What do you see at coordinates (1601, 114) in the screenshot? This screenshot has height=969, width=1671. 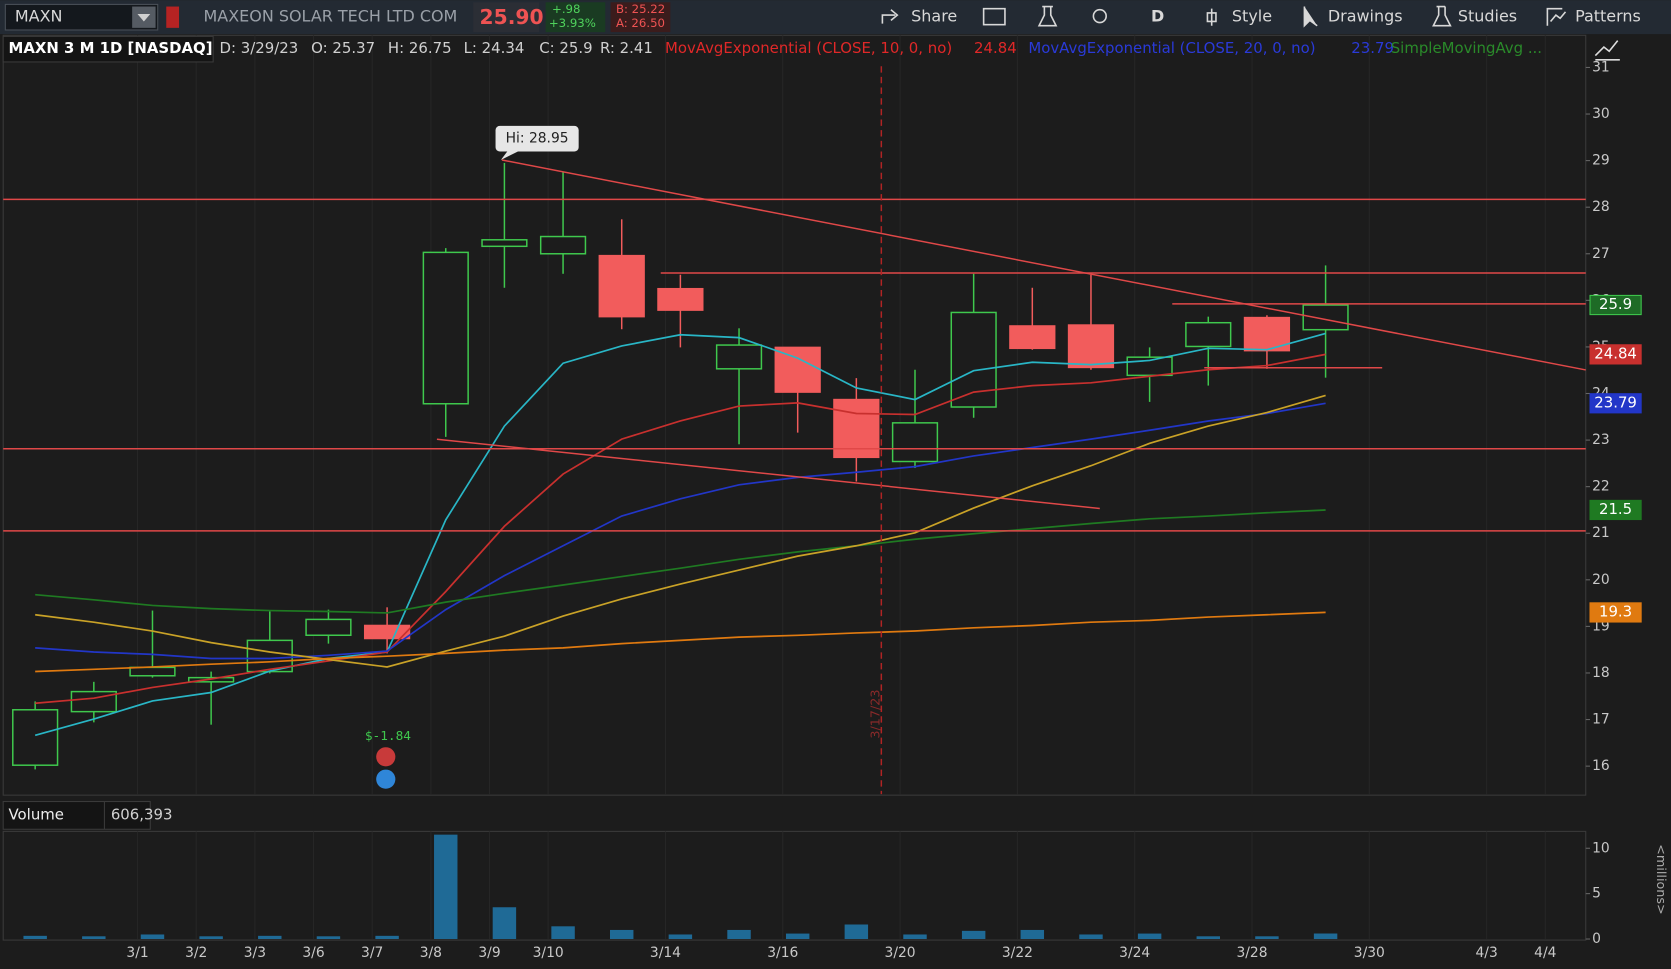 I see `y-tick-label: 30` at bounding box center [1601, 114].